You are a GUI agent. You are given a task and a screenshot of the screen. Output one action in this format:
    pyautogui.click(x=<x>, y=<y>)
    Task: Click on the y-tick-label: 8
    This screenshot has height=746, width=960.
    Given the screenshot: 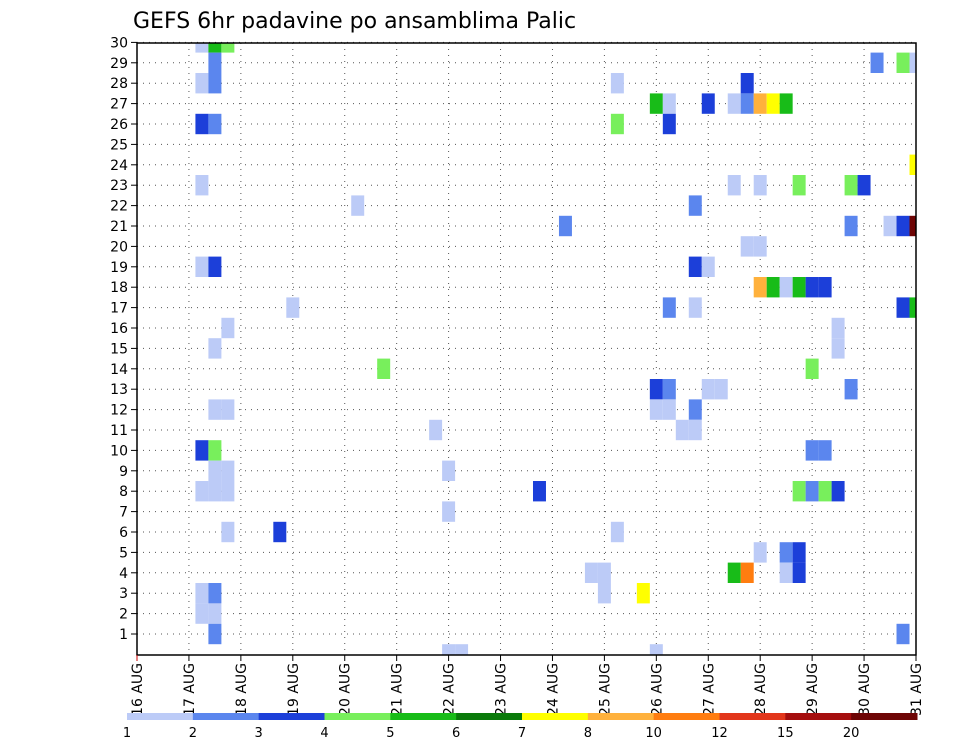 What is the action you would take?
    pyautogui.click(x=123, y=492)
    